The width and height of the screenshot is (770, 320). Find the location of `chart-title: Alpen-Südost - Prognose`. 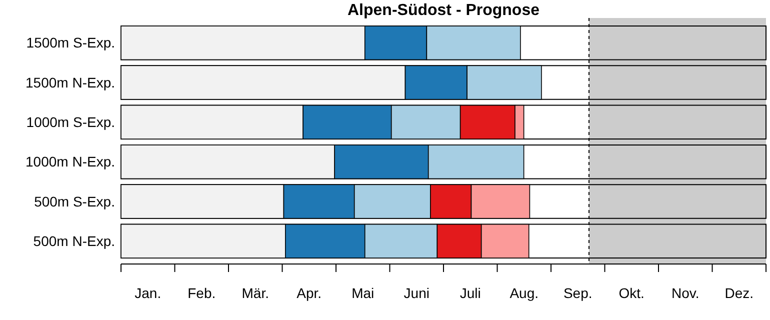

chart-title: Alpen-Südost - Prognose is located at coordinates (444, 10).